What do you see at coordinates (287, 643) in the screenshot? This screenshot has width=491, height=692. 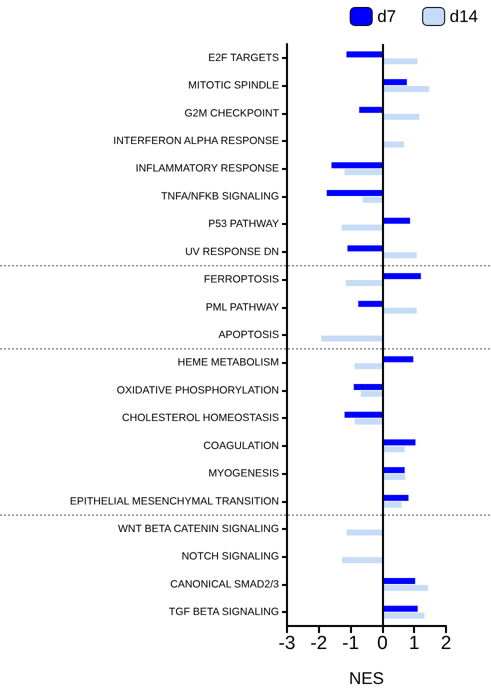 I see `x-tick-label: -3` at bounding box center [287, 643].